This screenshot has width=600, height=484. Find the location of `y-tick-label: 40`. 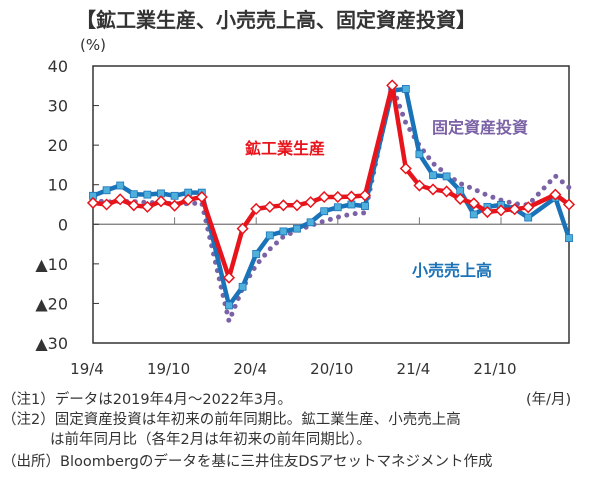

y-tick-label: 40 is located at coordinates (58, 66).